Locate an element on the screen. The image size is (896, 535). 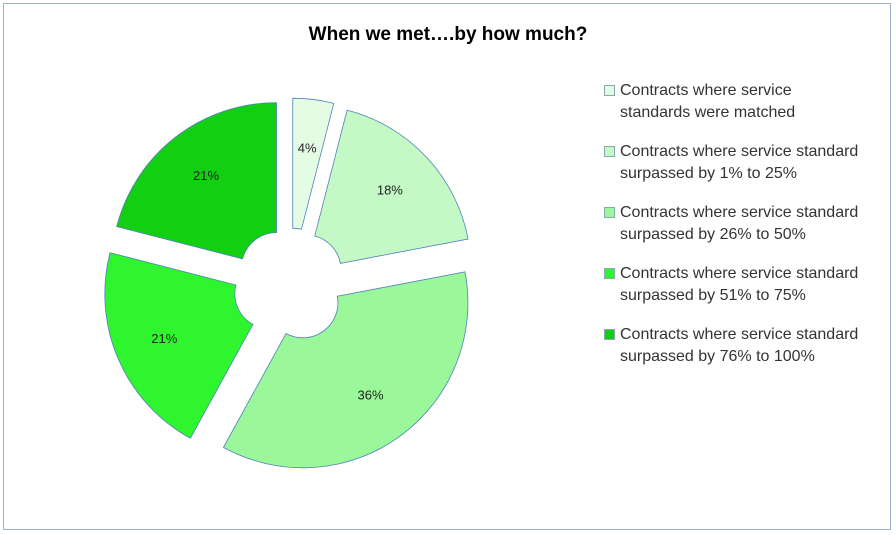
chart-title: When we met….by how much? is located at coordinates (448, 34).